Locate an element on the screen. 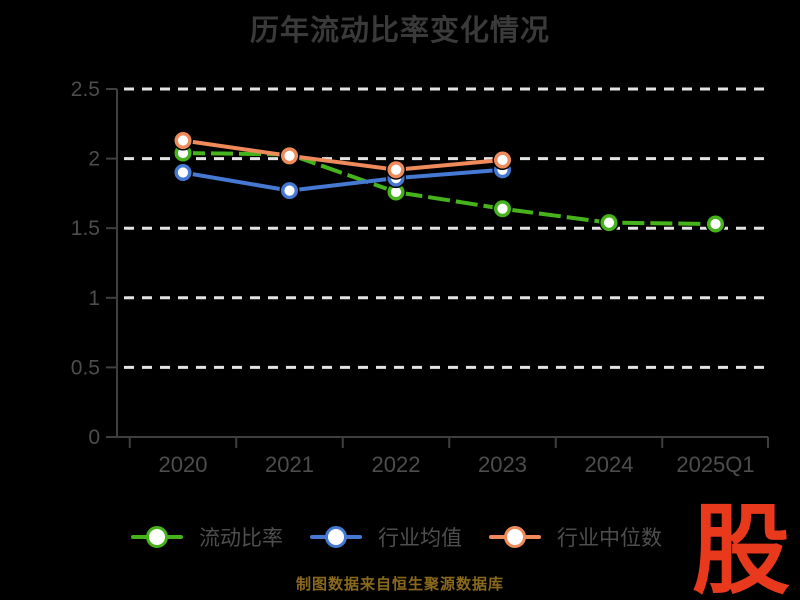 The height and width of the screenshot is (600, 800). y-axis-label-2.5: 2.5 is located at coordinates (85, 89).